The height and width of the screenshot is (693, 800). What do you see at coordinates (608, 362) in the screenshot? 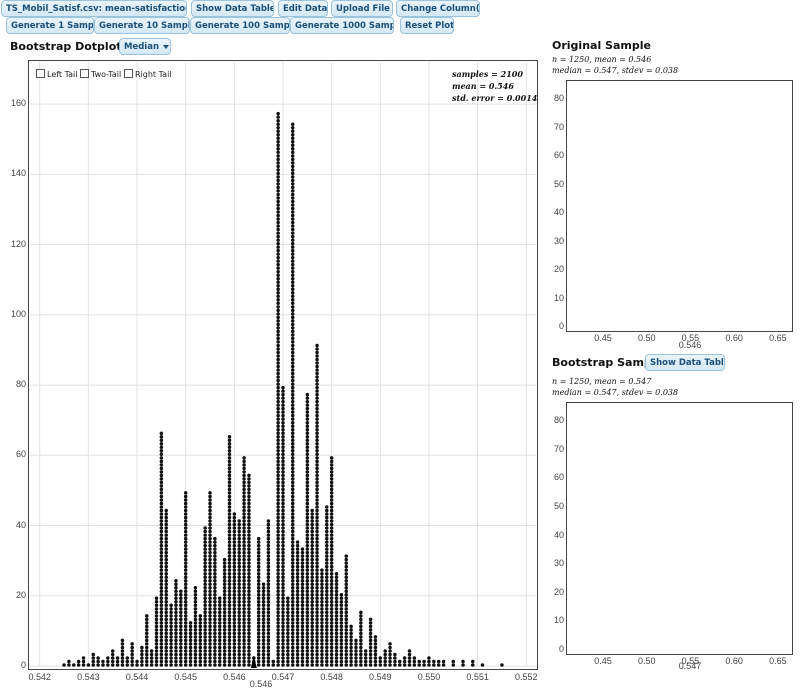
I see `bootstrap-sample-title: Bootstrap Sample` at bounding box center [608, 362].